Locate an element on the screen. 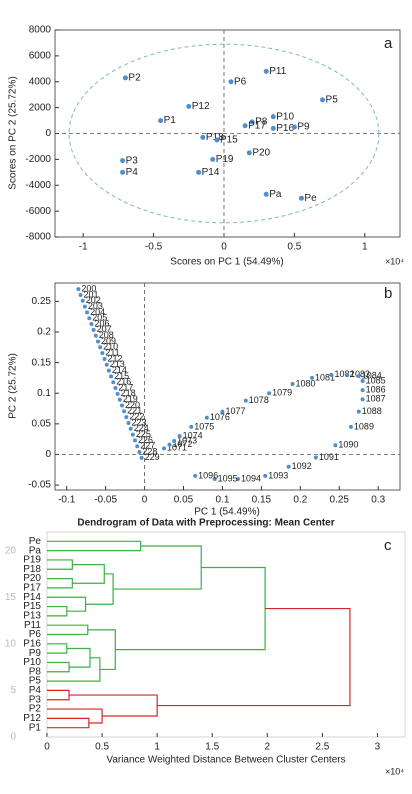  leaf-label: P14 is located at coordinates (32, 597).